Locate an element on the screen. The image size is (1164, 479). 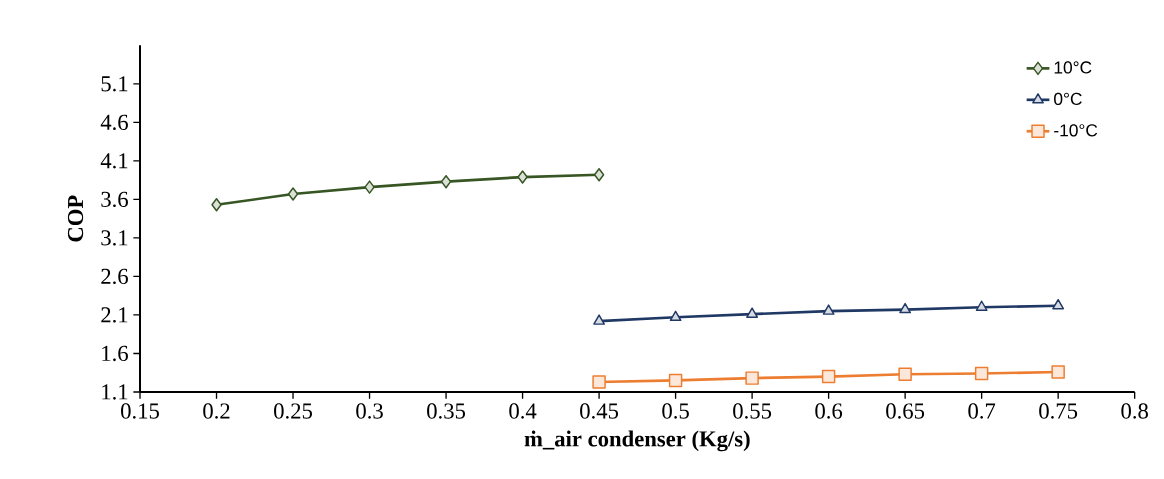
x-tick-label: 0.25 is located at coordinates (293, 411).